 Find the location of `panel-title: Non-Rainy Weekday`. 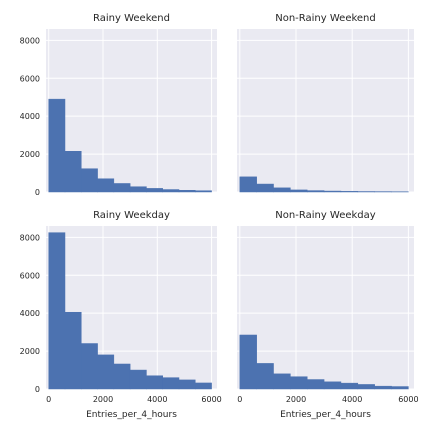

panel-title: Non-Rainy Weekday is located at coordinates (325, 215).